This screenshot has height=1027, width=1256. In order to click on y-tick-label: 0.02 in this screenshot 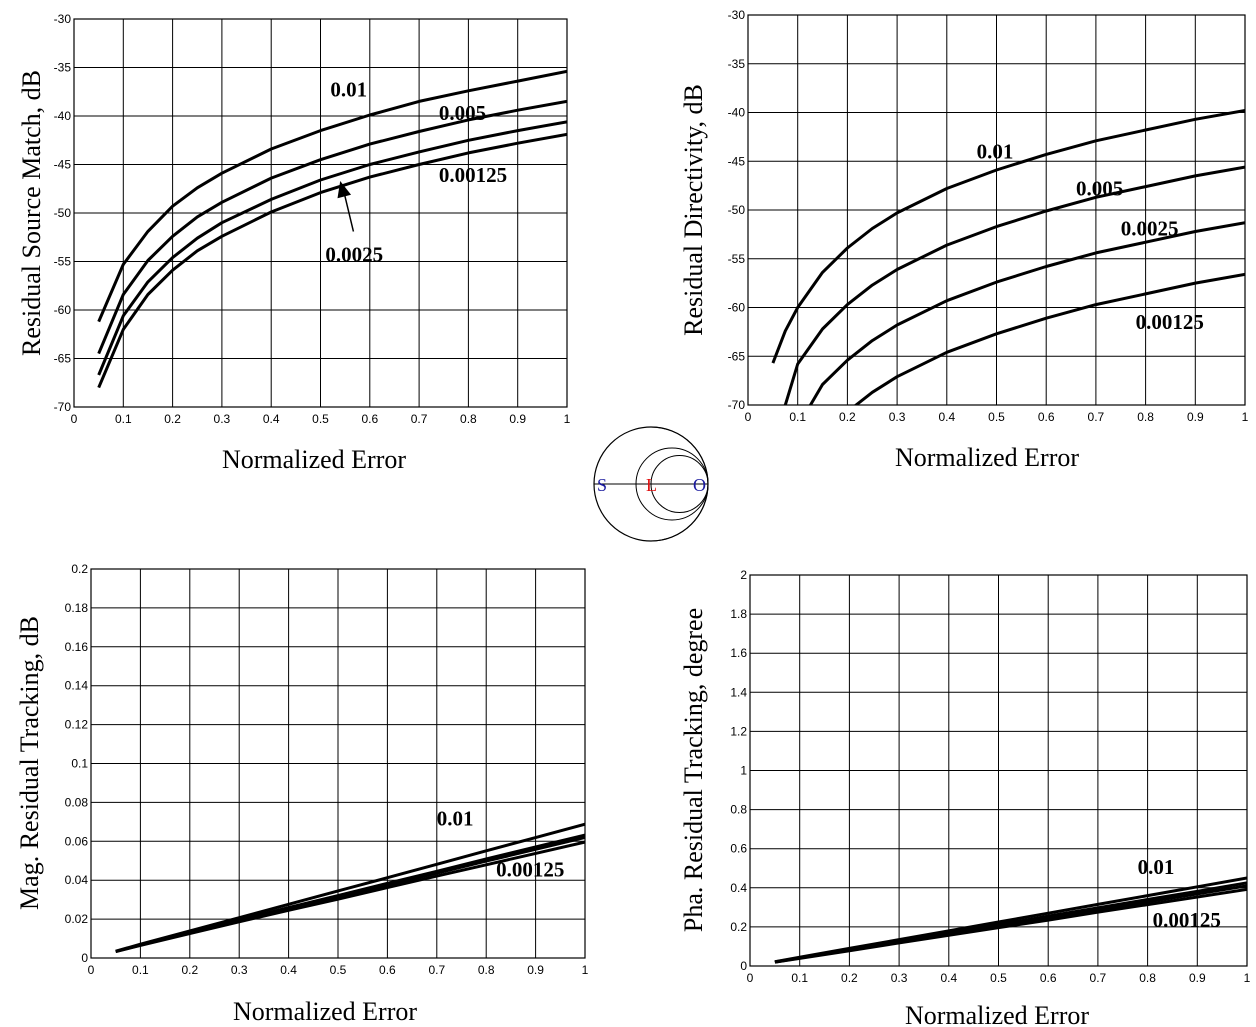, I will do `click(77, 919)`.